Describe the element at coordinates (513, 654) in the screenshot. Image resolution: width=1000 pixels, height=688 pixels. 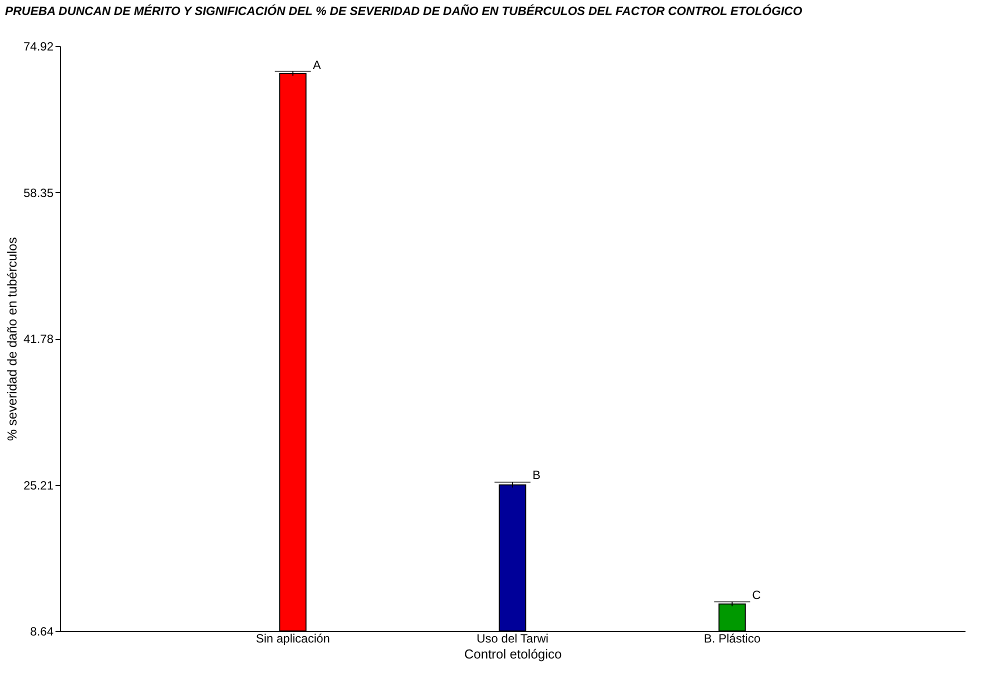
I see `x-axis-title: Control etológico` at that location.